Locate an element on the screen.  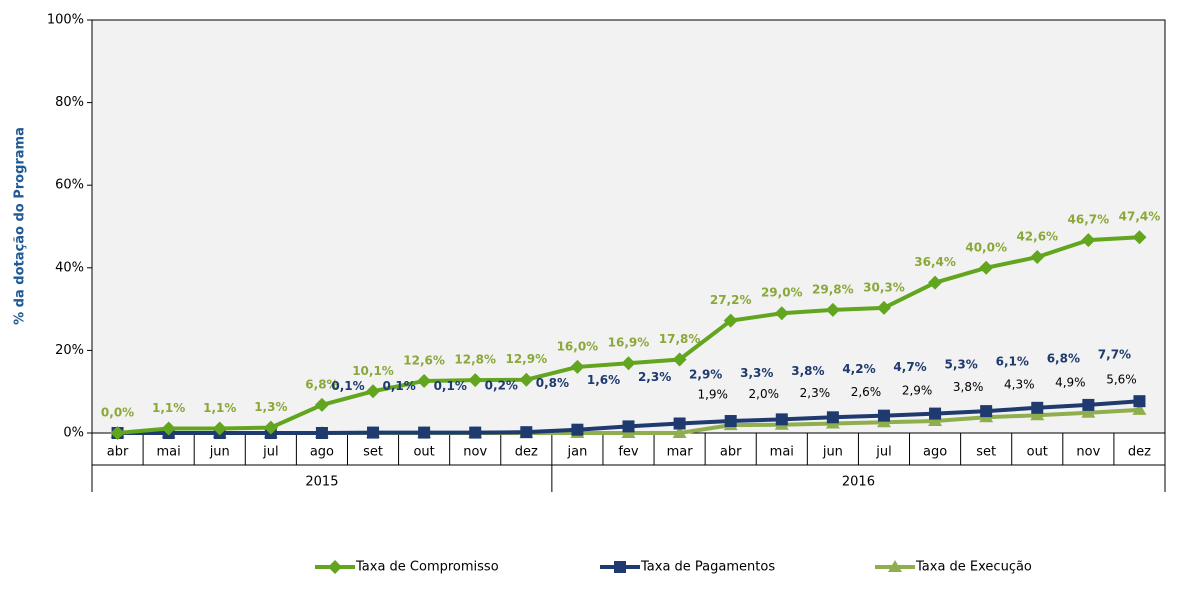
y-tick-label: 0% is located at coordinates (73, 433).